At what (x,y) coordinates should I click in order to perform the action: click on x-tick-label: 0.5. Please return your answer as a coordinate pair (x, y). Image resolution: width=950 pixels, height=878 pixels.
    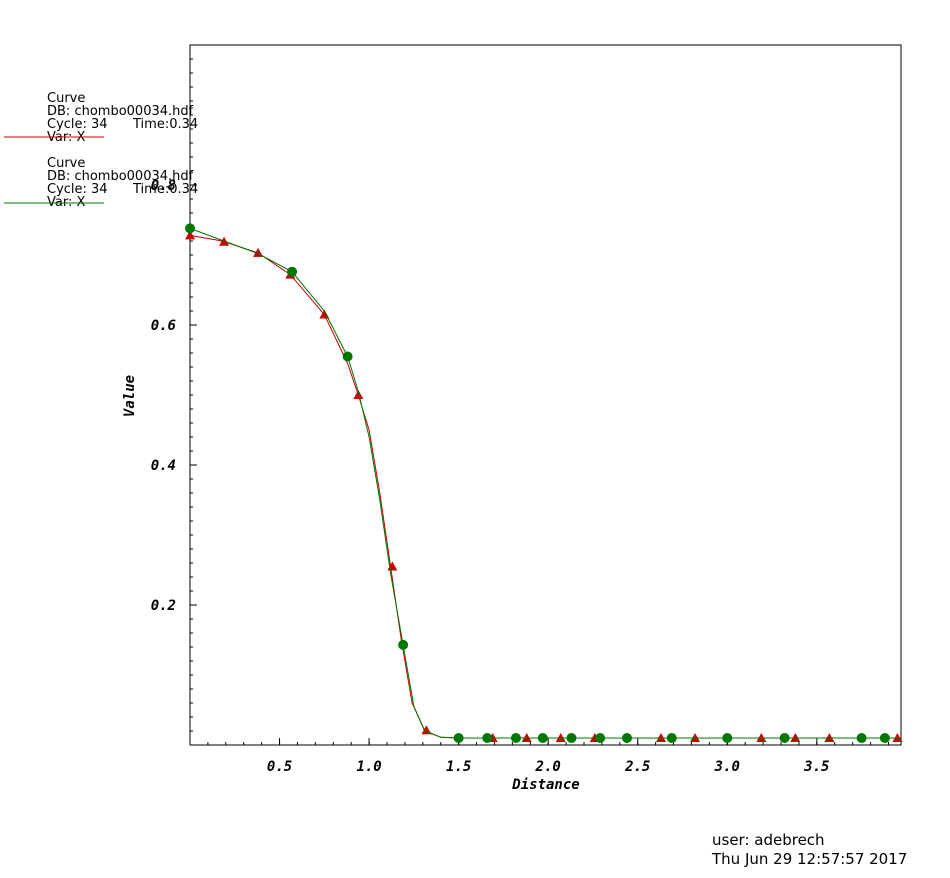
    Looking at the image, I should click on (279, 767).